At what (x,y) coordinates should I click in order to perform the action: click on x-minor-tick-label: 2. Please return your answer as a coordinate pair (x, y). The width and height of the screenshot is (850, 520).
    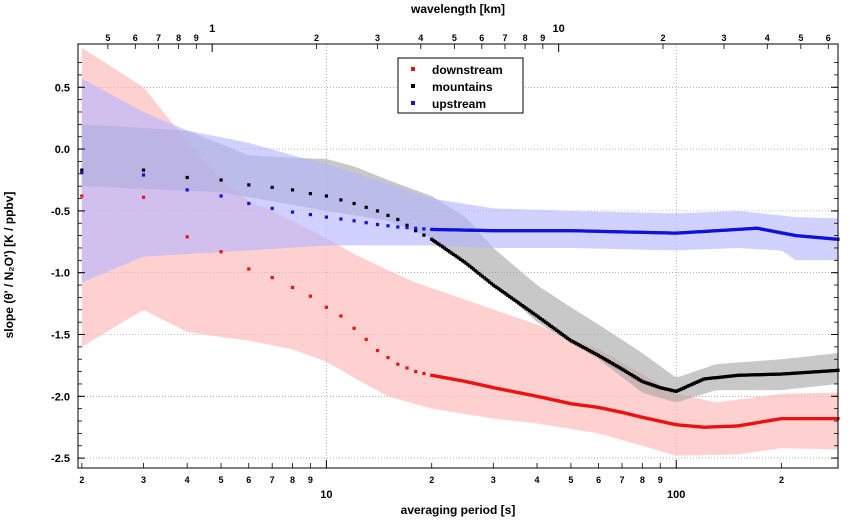
    Looking at the image, I should click on (81, 480).